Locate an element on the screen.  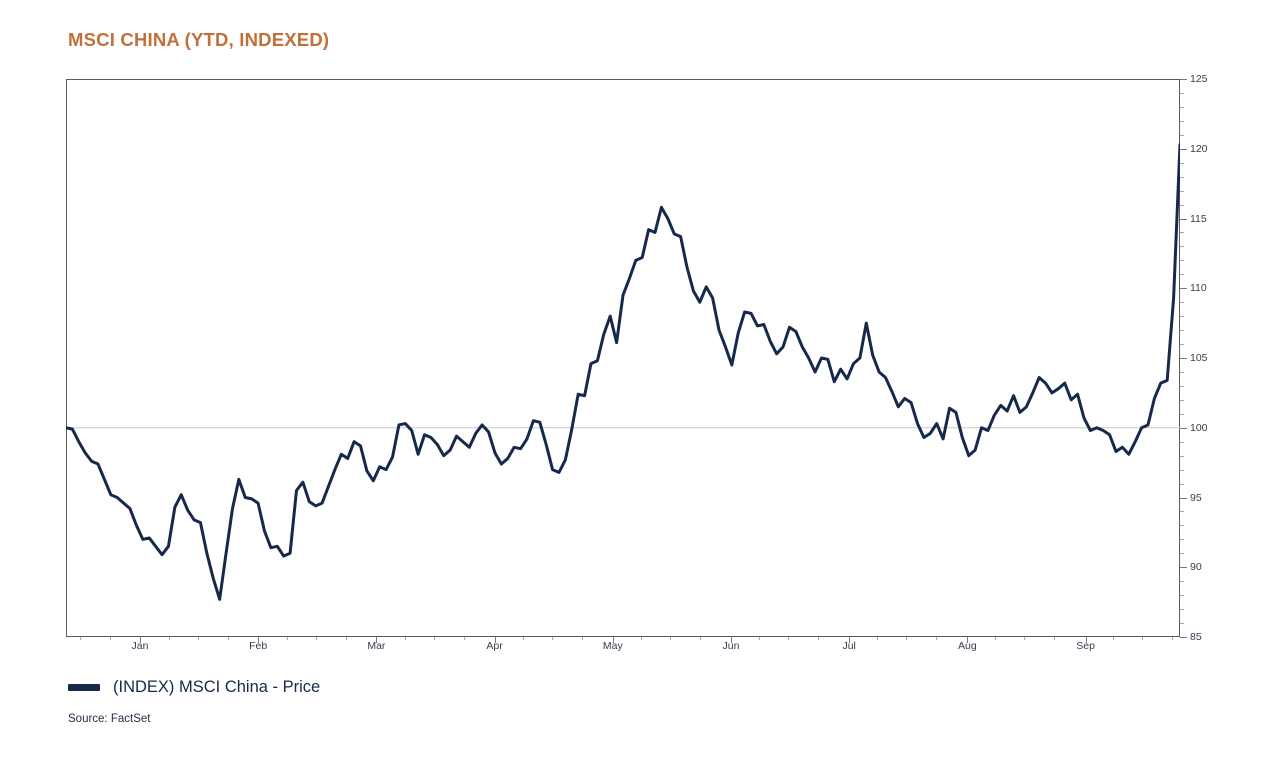
y-axis-tick-label: 125 is located at coordinates (1199, 79).